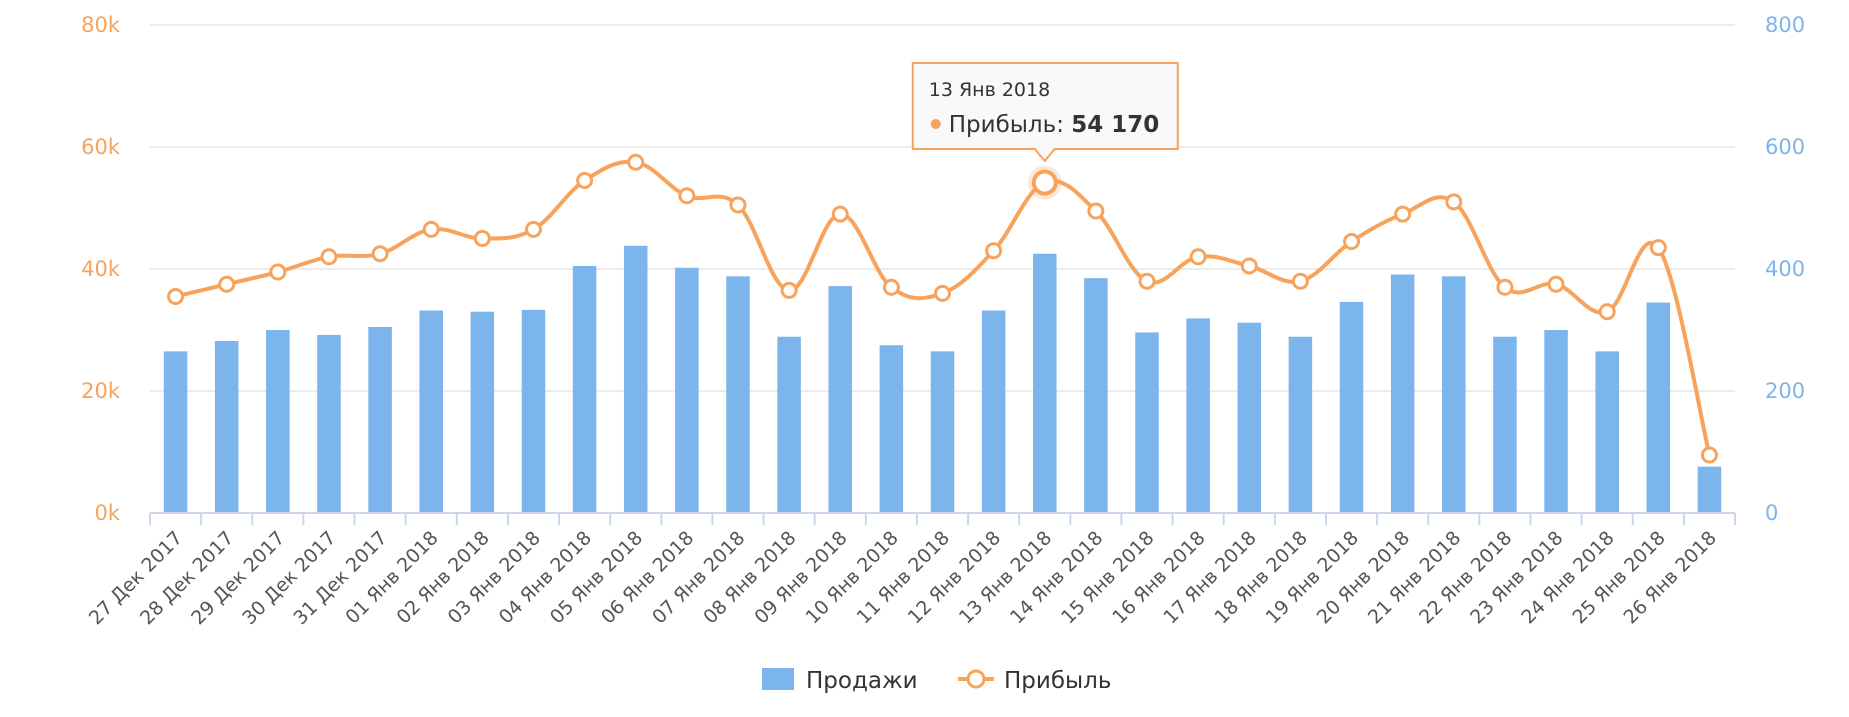 The width and height of the screenshot is (1849, 717). Describe the element at coordinates (1115, 125) in the screenshot. I see `tooltip-value: 54 170` at that location.